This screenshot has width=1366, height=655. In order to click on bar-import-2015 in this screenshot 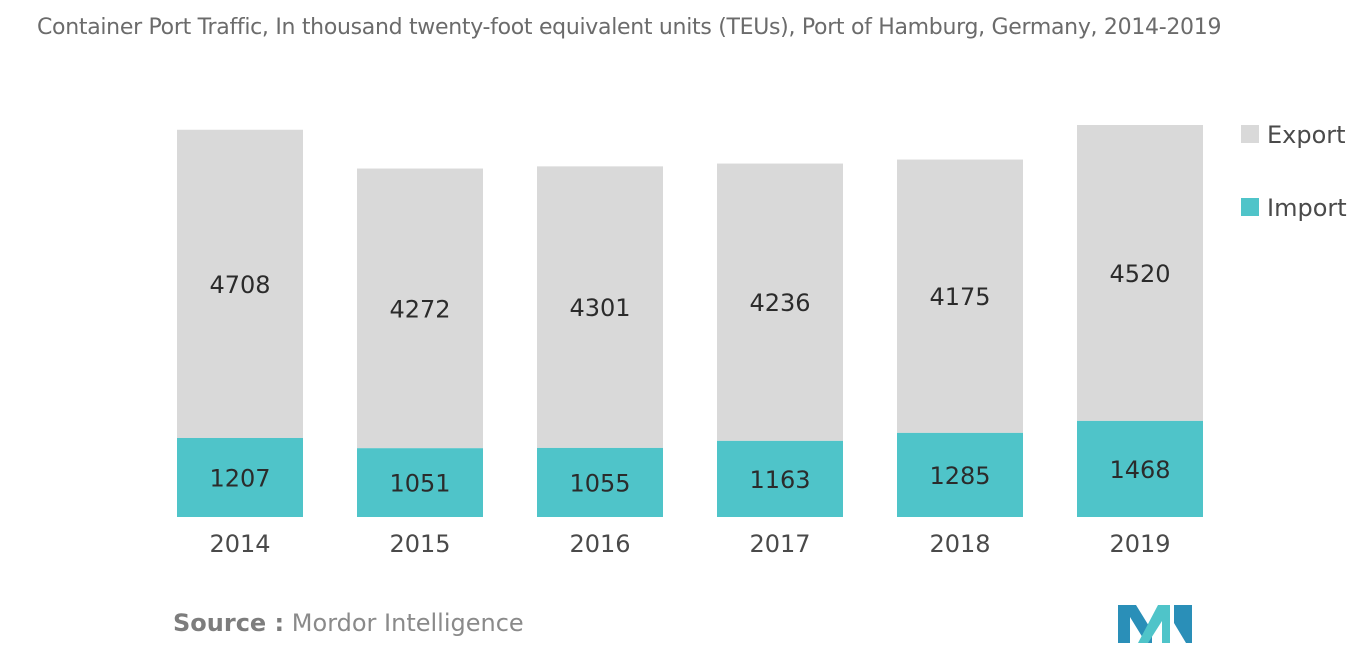, I will do `click(420, 482)`.